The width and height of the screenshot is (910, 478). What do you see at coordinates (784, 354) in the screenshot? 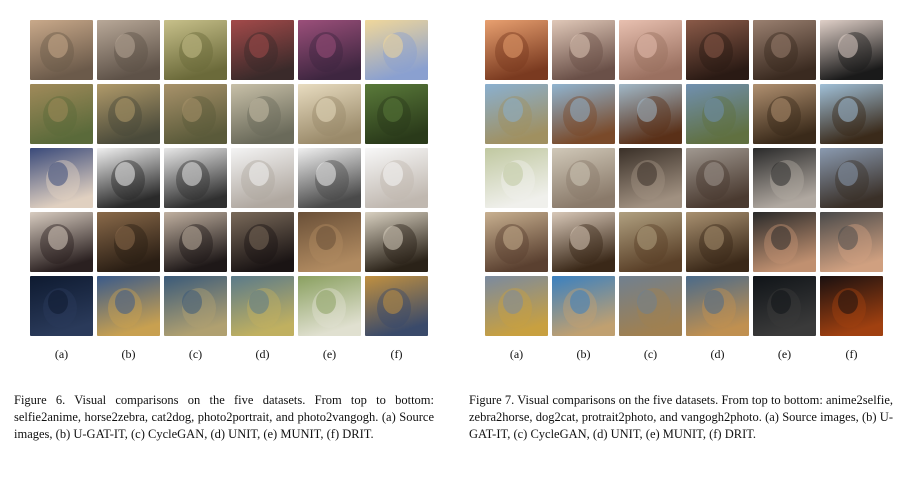
I see `column-label: (e)` at bounding box center [784, 354].